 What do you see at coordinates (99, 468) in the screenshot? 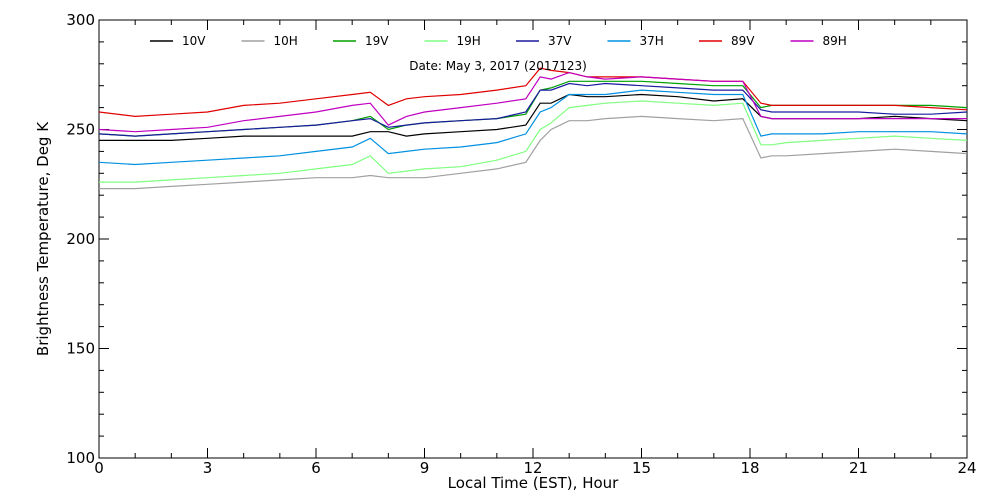
I see `x-tick-label: 0` at bounding box center [99, 468].